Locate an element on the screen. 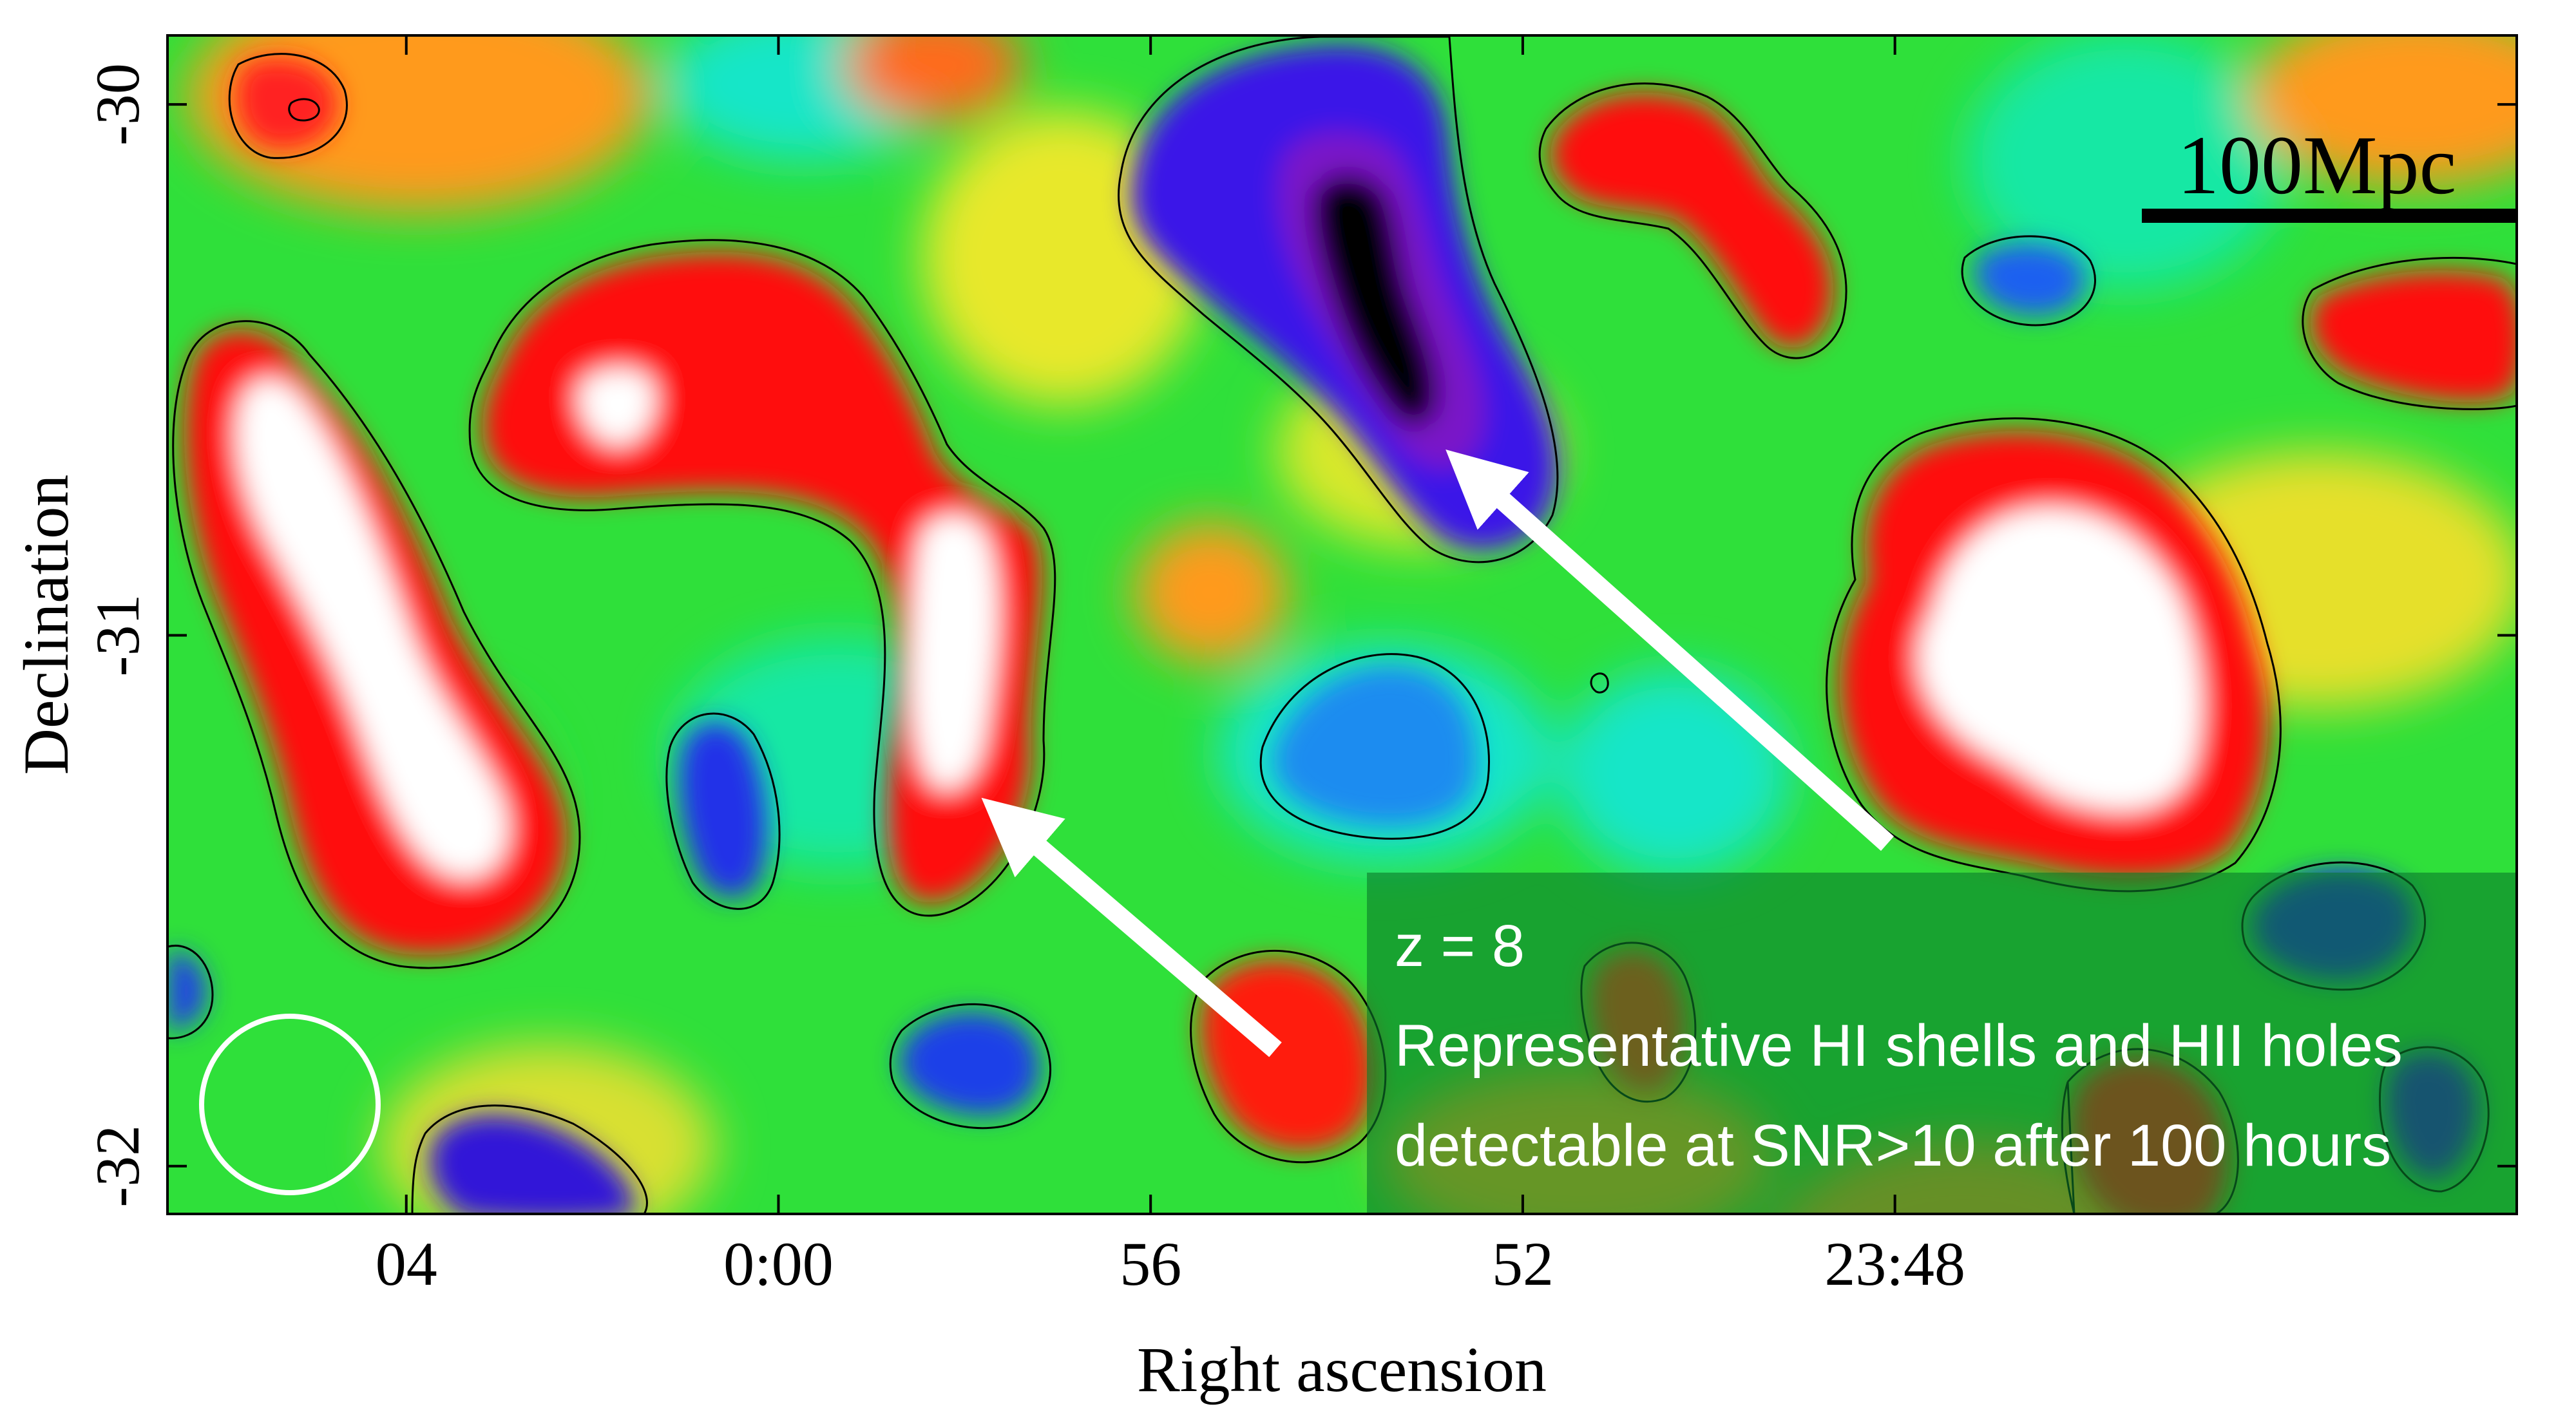 The height and width of the screenshot is (1411, 2576). hii-hole-top-right is located at coordinates (2029, 279).